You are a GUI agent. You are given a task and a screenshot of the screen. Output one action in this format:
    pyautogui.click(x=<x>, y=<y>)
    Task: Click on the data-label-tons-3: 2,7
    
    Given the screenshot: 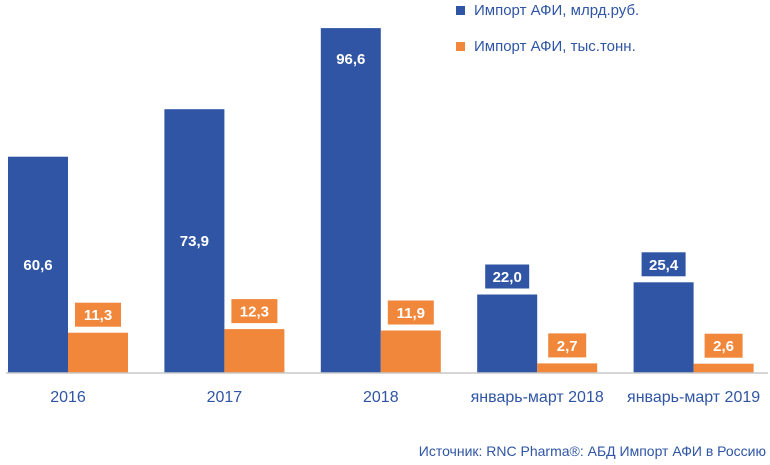 What is the action you would take?
    pyautogui.click(x=567, y=346)
    